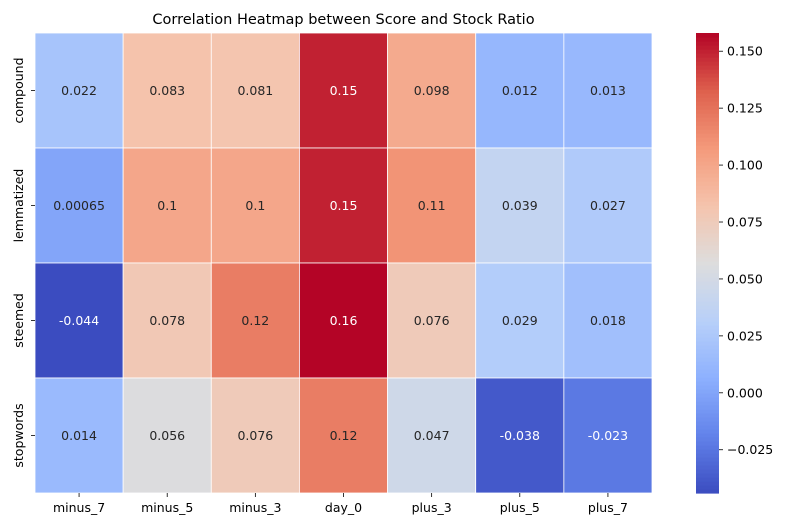 The image size is (786, 528). What do you see at coordinates (255, 507) in the screenshot?
I see `x-tick-label: minus_3` at bounding box center [255, 507].